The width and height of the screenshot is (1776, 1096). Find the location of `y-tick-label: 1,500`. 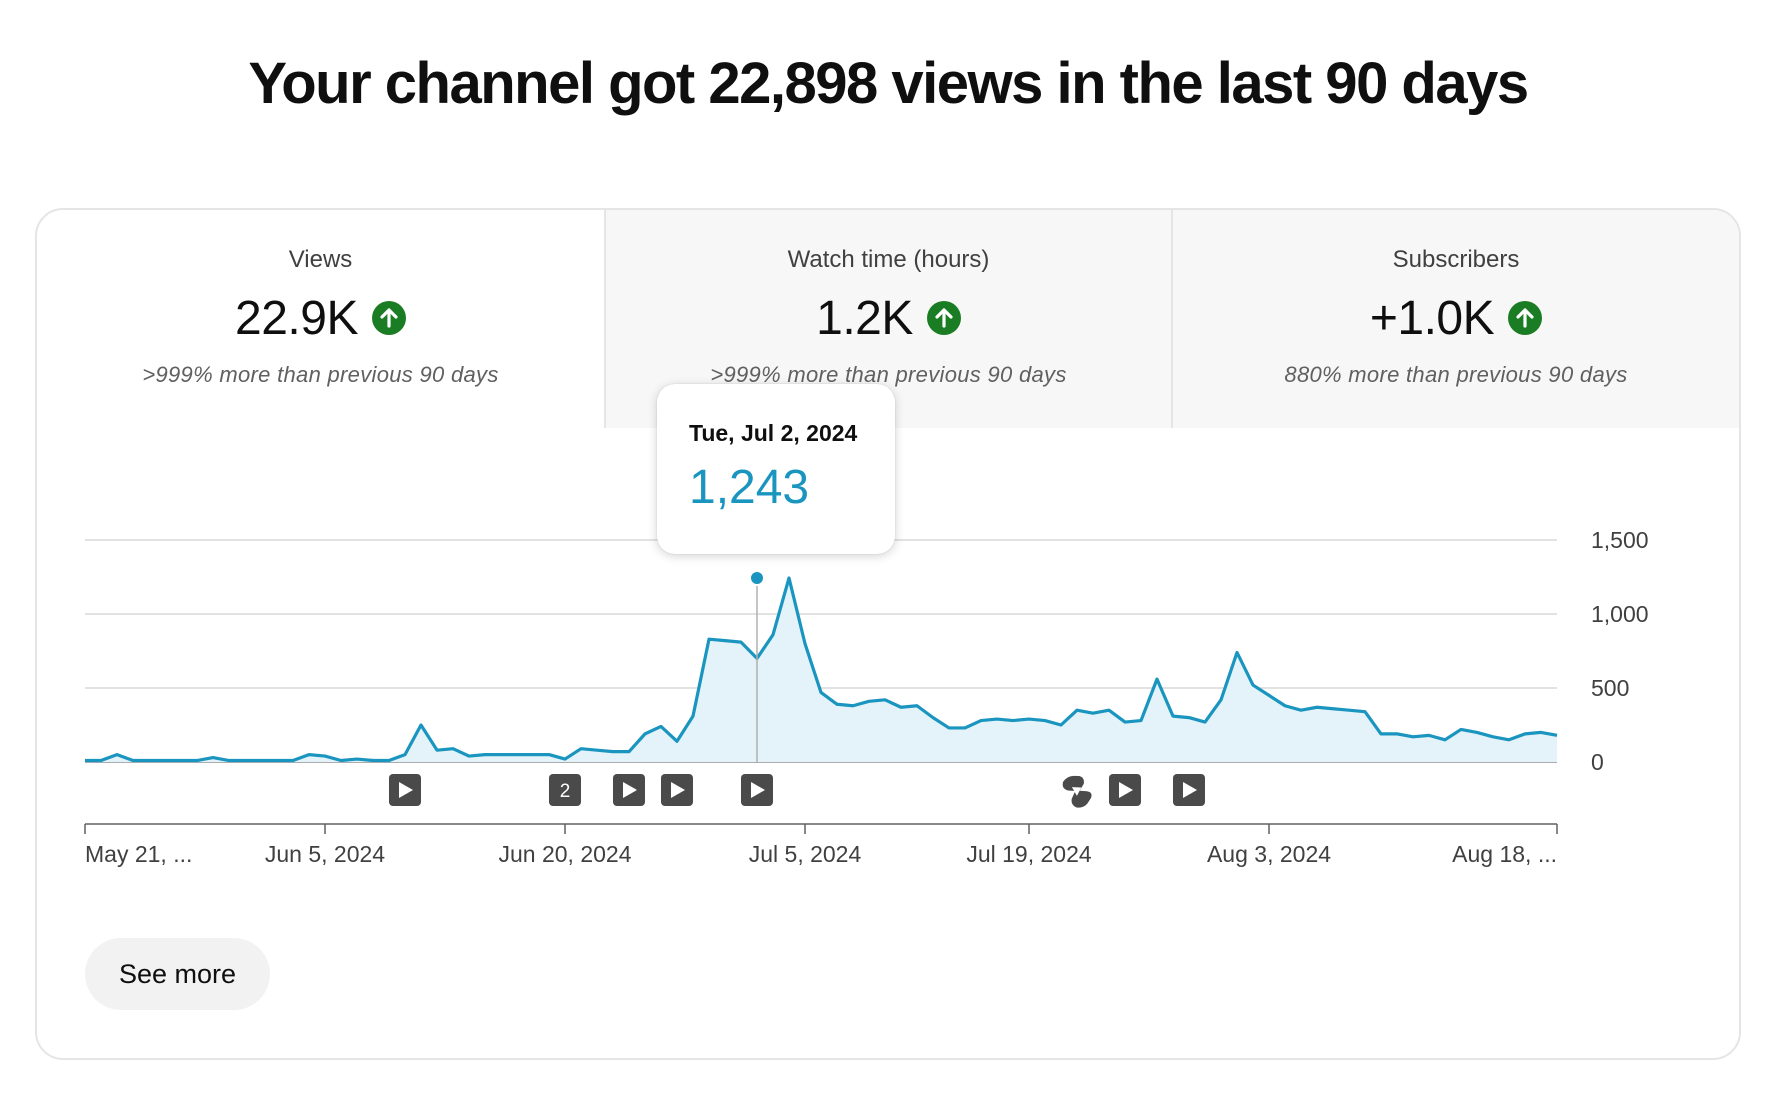

y-tick-label: 1,500 is located at coordinates (1620, 540).